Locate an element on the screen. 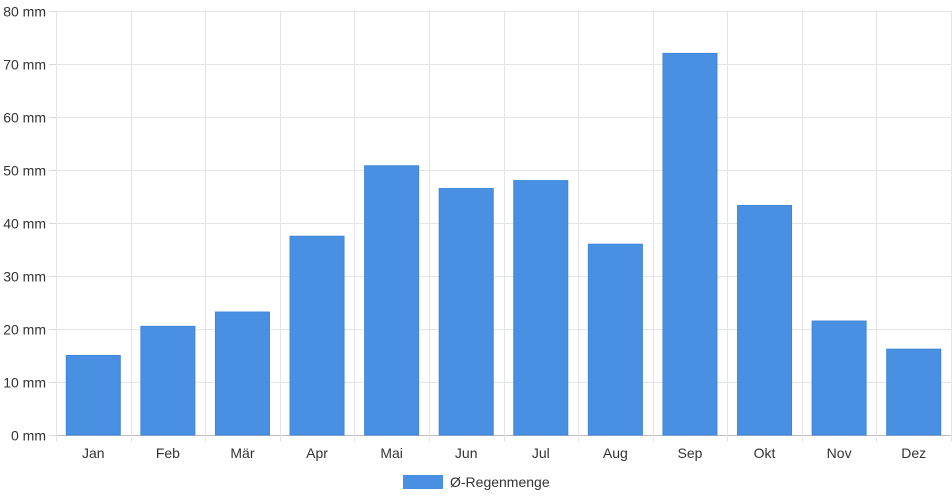 The height and width of the screenshot is (500, 952). y-tick-label: 50 mm is located at coordinates (24, 171).